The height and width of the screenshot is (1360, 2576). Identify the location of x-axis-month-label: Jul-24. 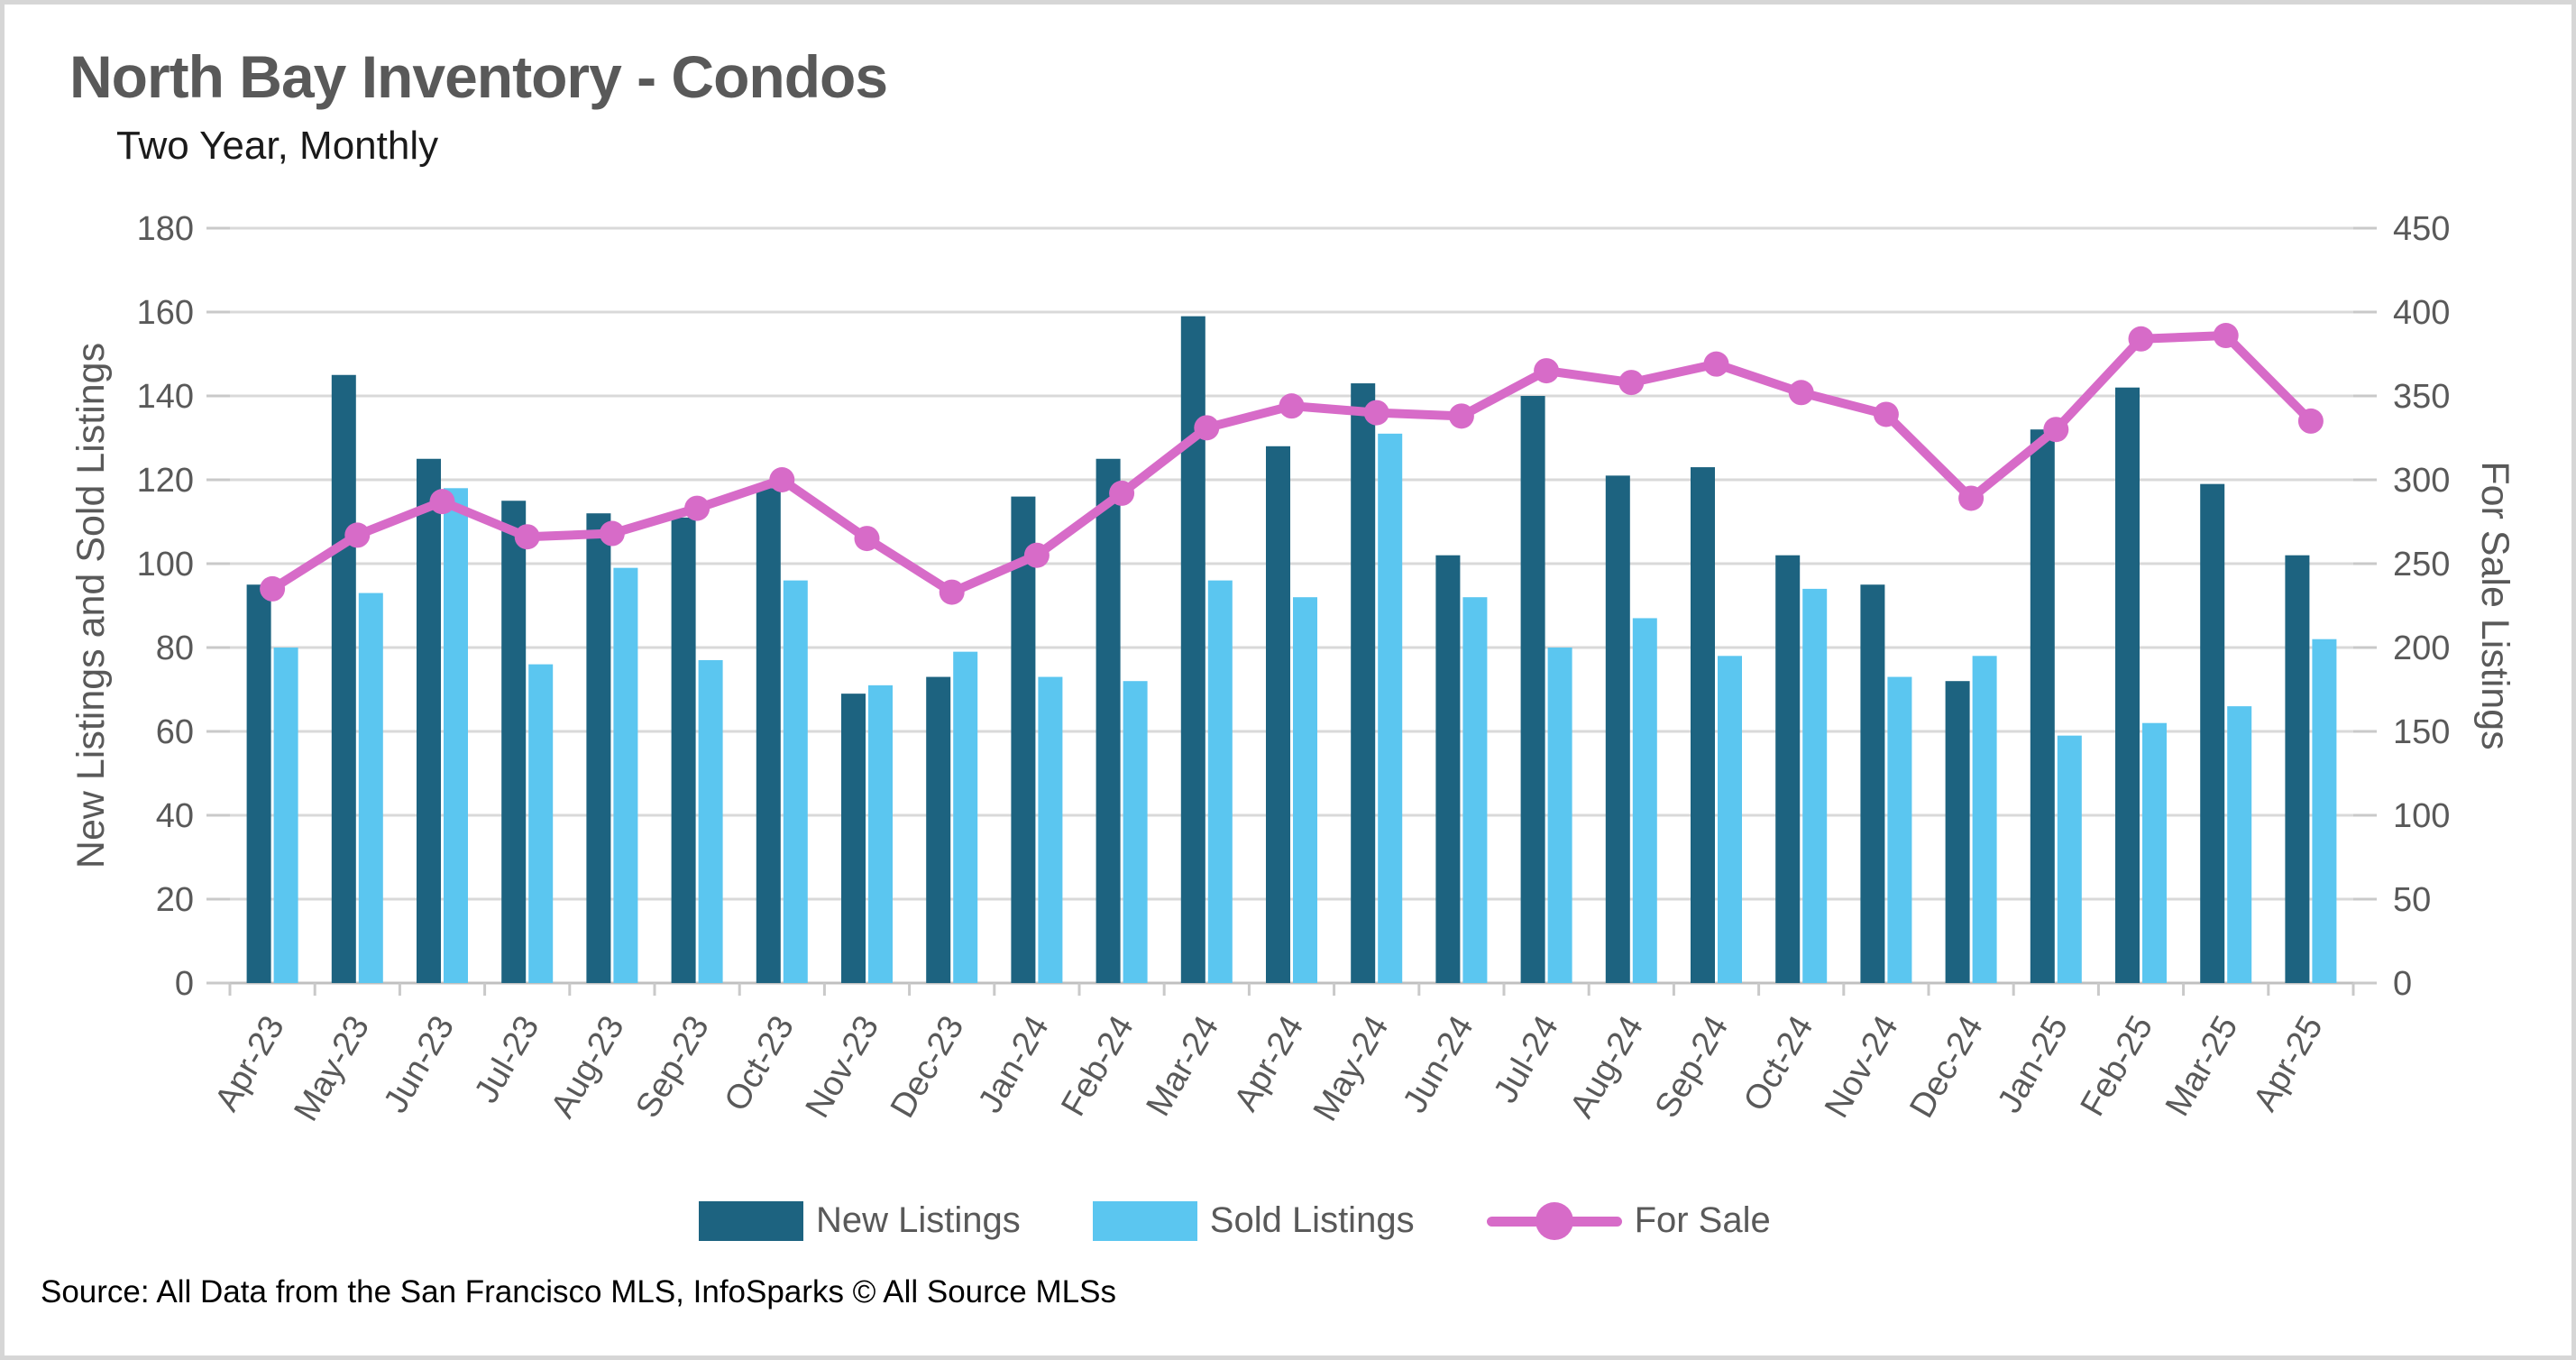
(1526, 1060).